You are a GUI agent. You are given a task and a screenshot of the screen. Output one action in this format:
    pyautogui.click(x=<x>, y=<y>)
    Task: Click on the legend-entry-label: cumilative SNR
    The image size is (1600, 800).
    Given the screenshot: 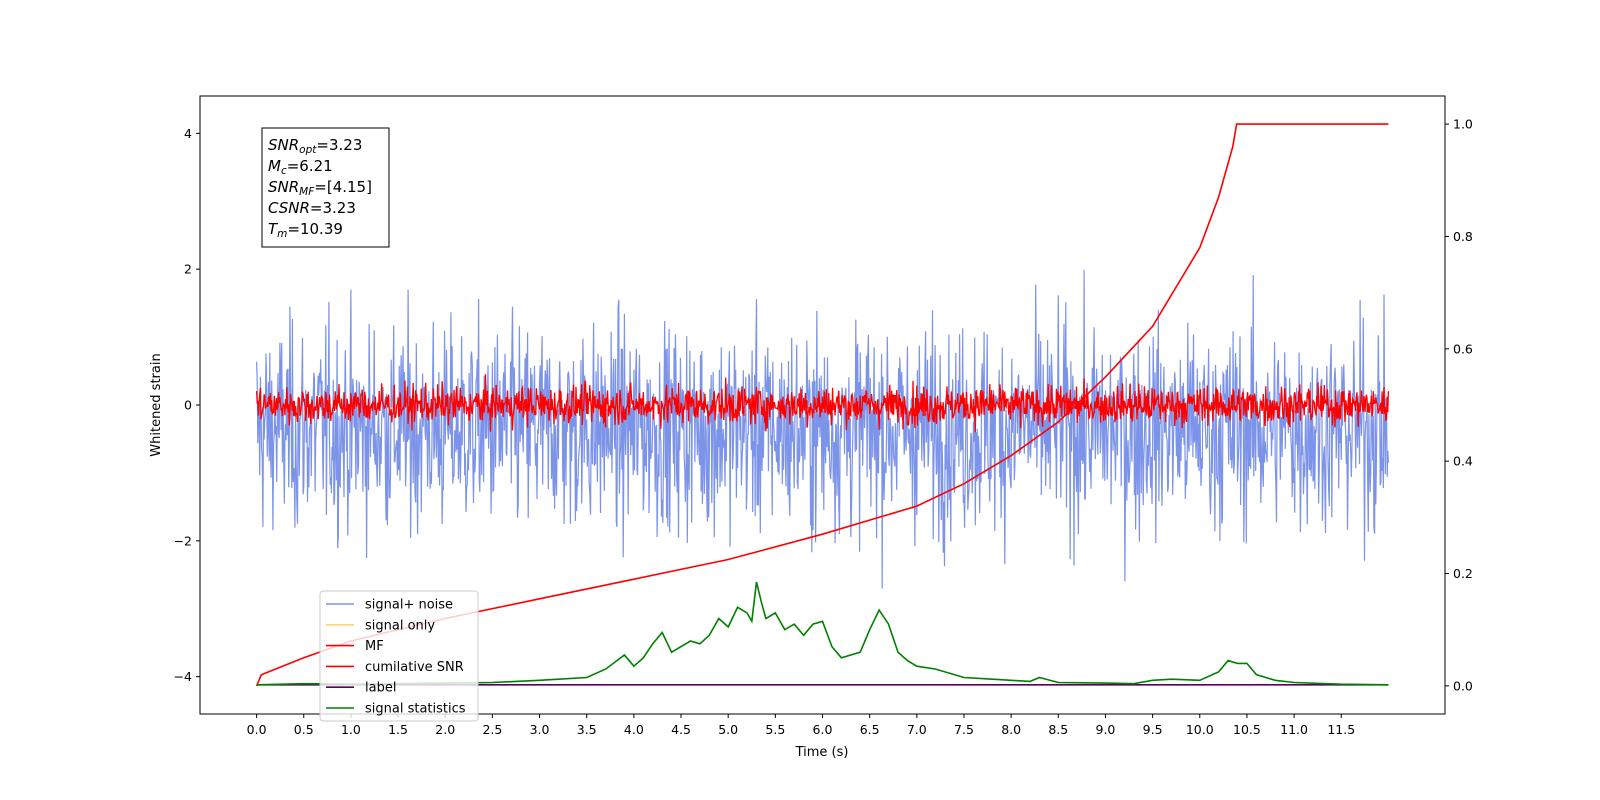 What is the action you would take?
    pyautogui.click(x=414, y=667)
    